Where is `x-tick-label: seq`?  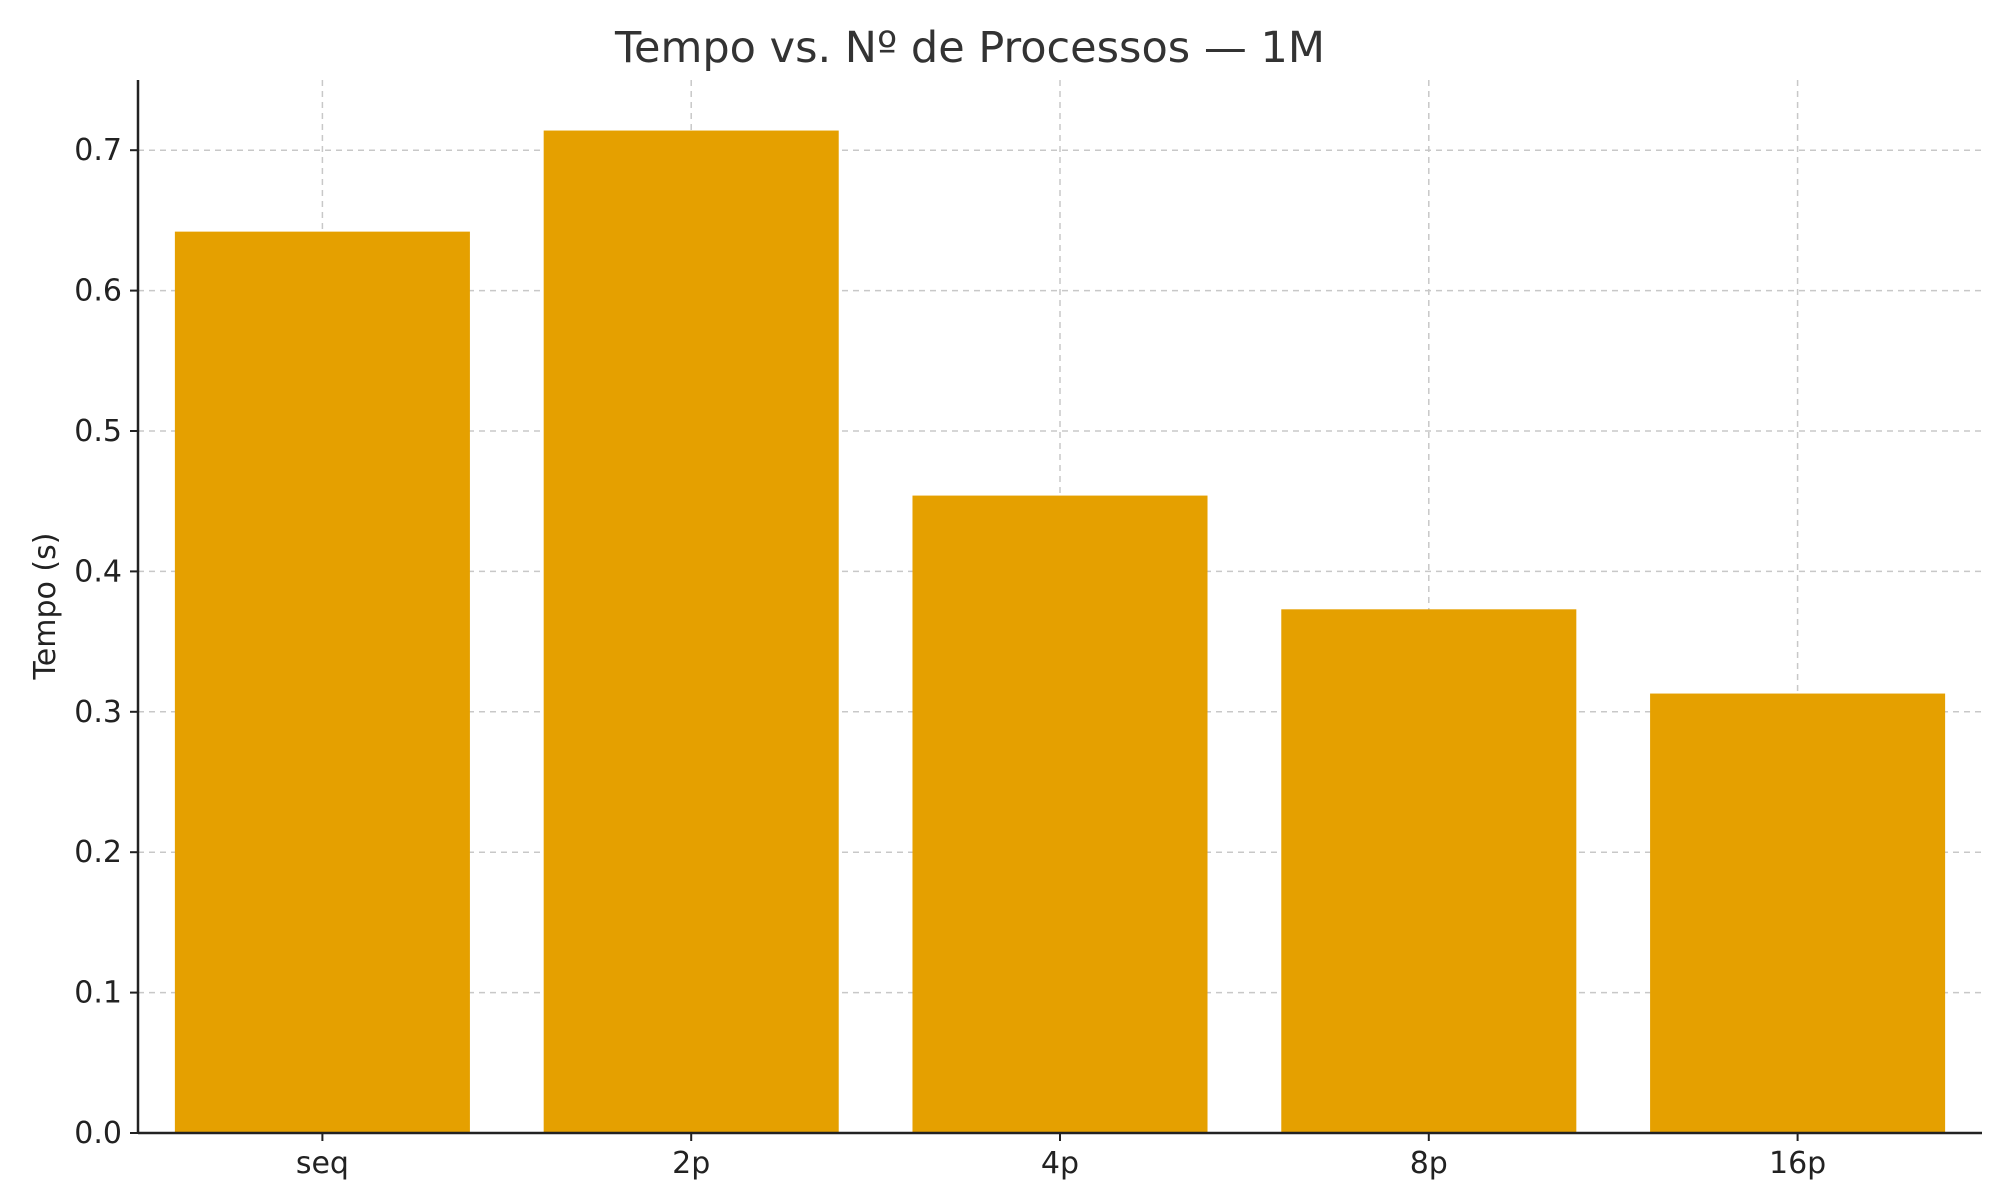
x-tick-label: seq is located at coordinates (322, 1163).